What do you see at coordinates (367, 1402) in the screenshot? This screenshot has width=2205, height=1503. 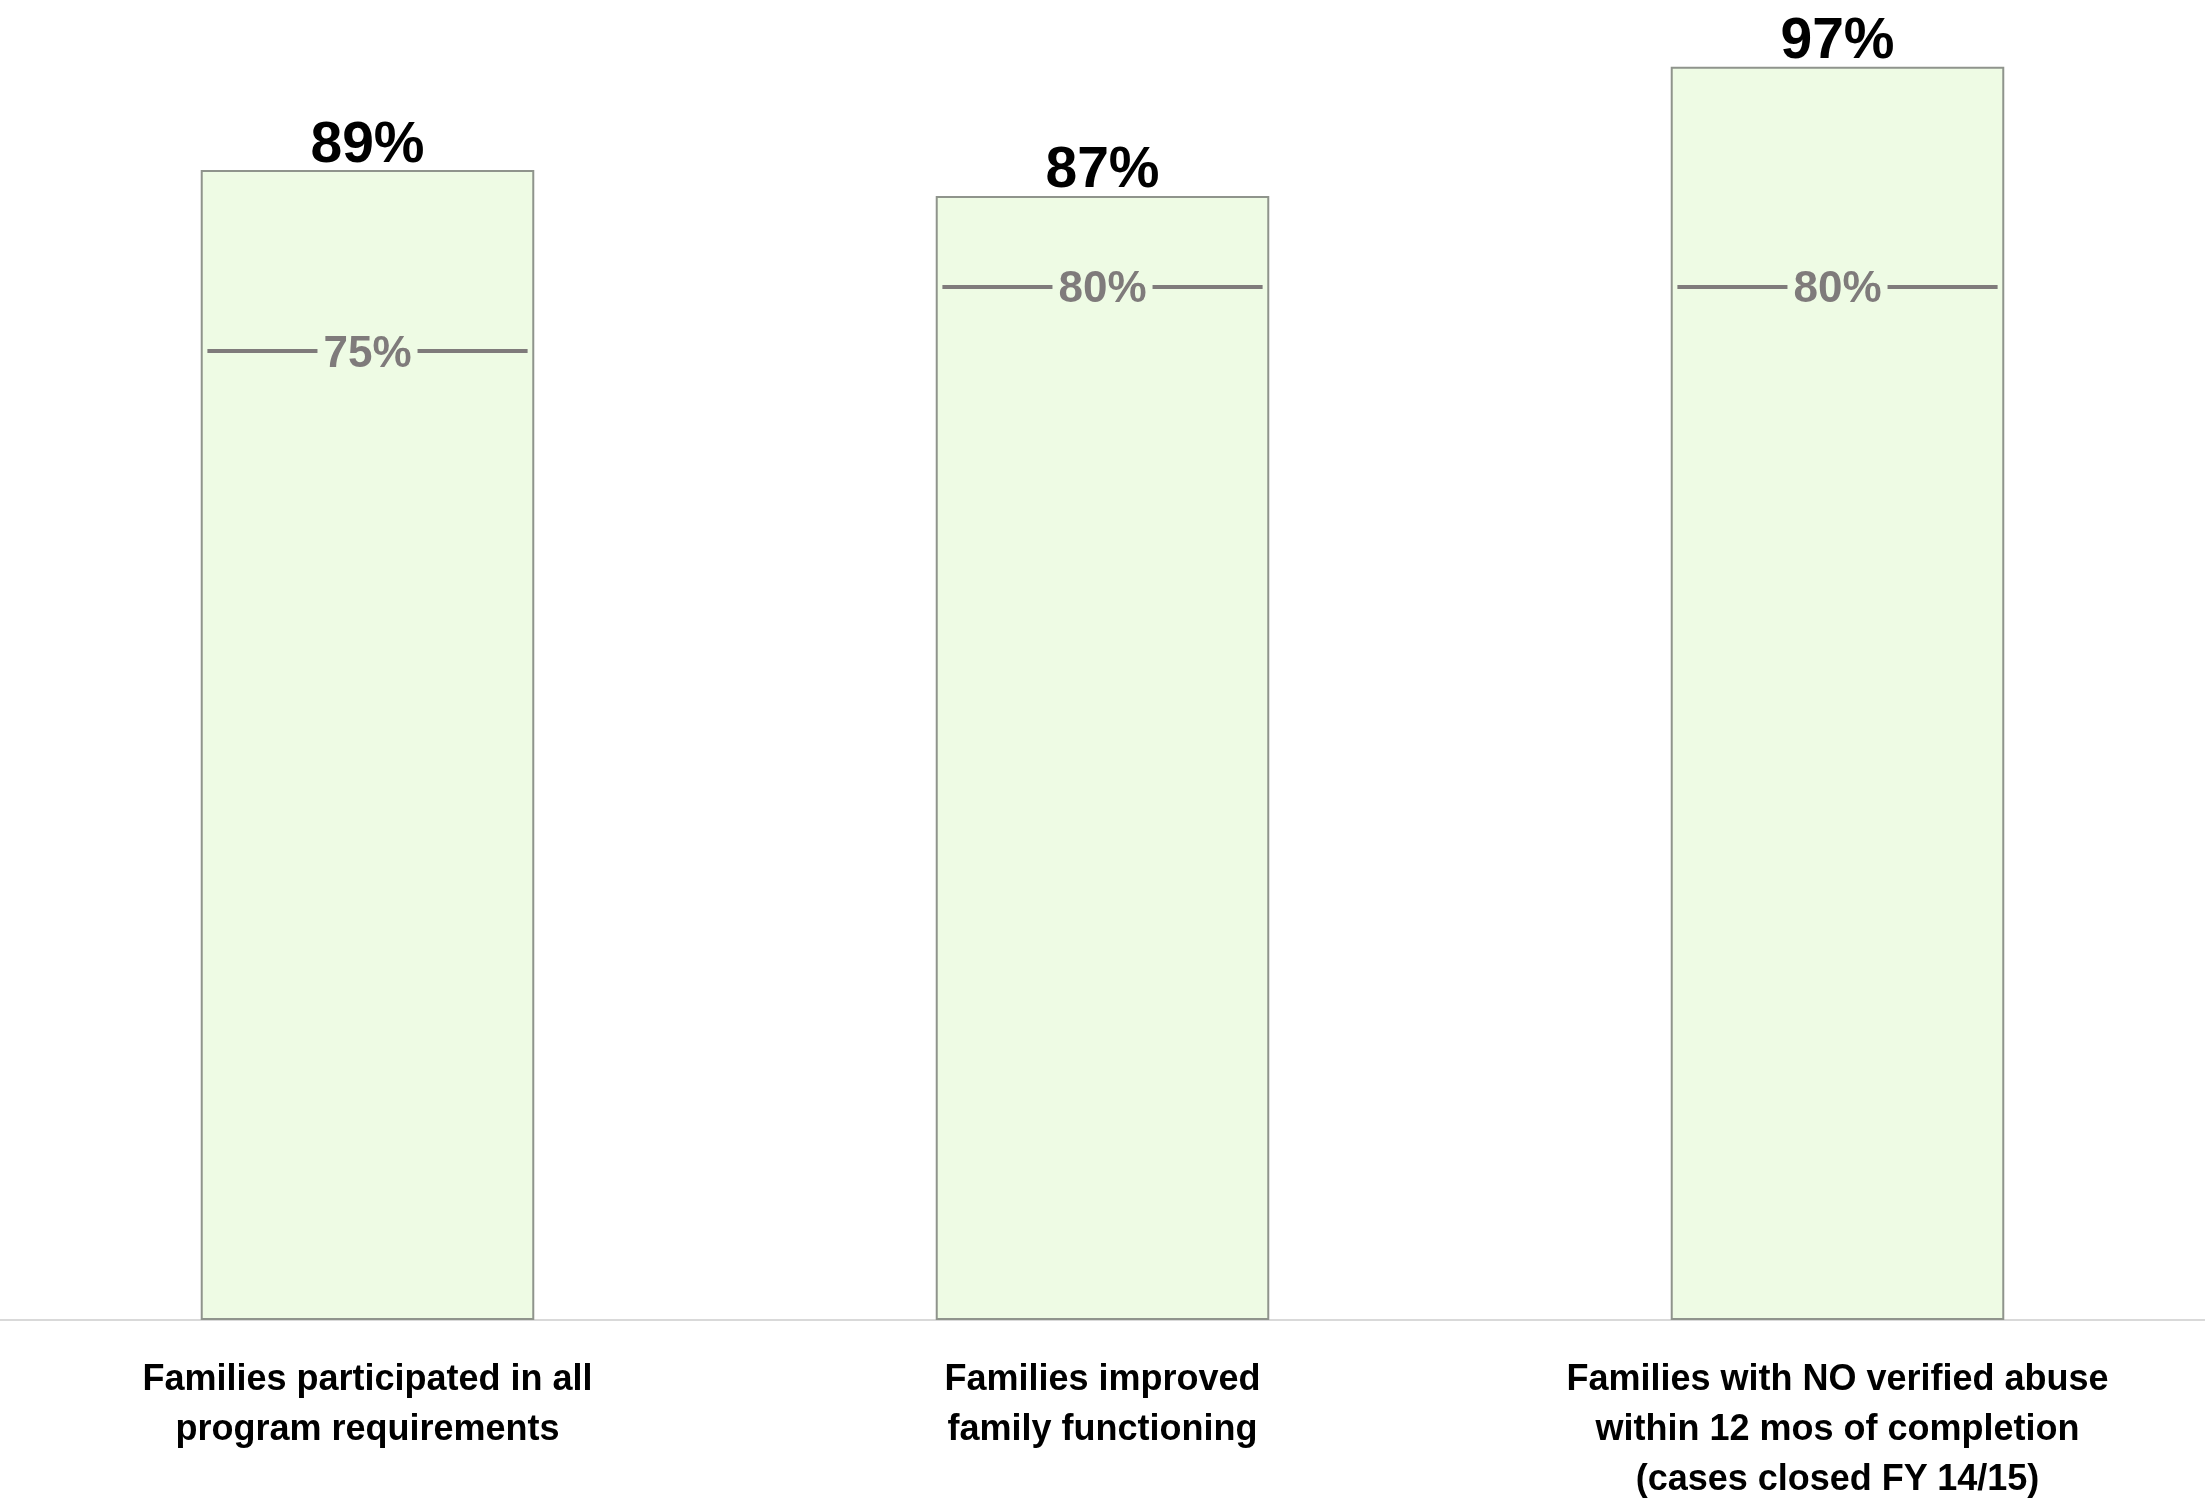 I see `x-tick-label: Families participated in all program requirements` at bounding box center [367, 1402].